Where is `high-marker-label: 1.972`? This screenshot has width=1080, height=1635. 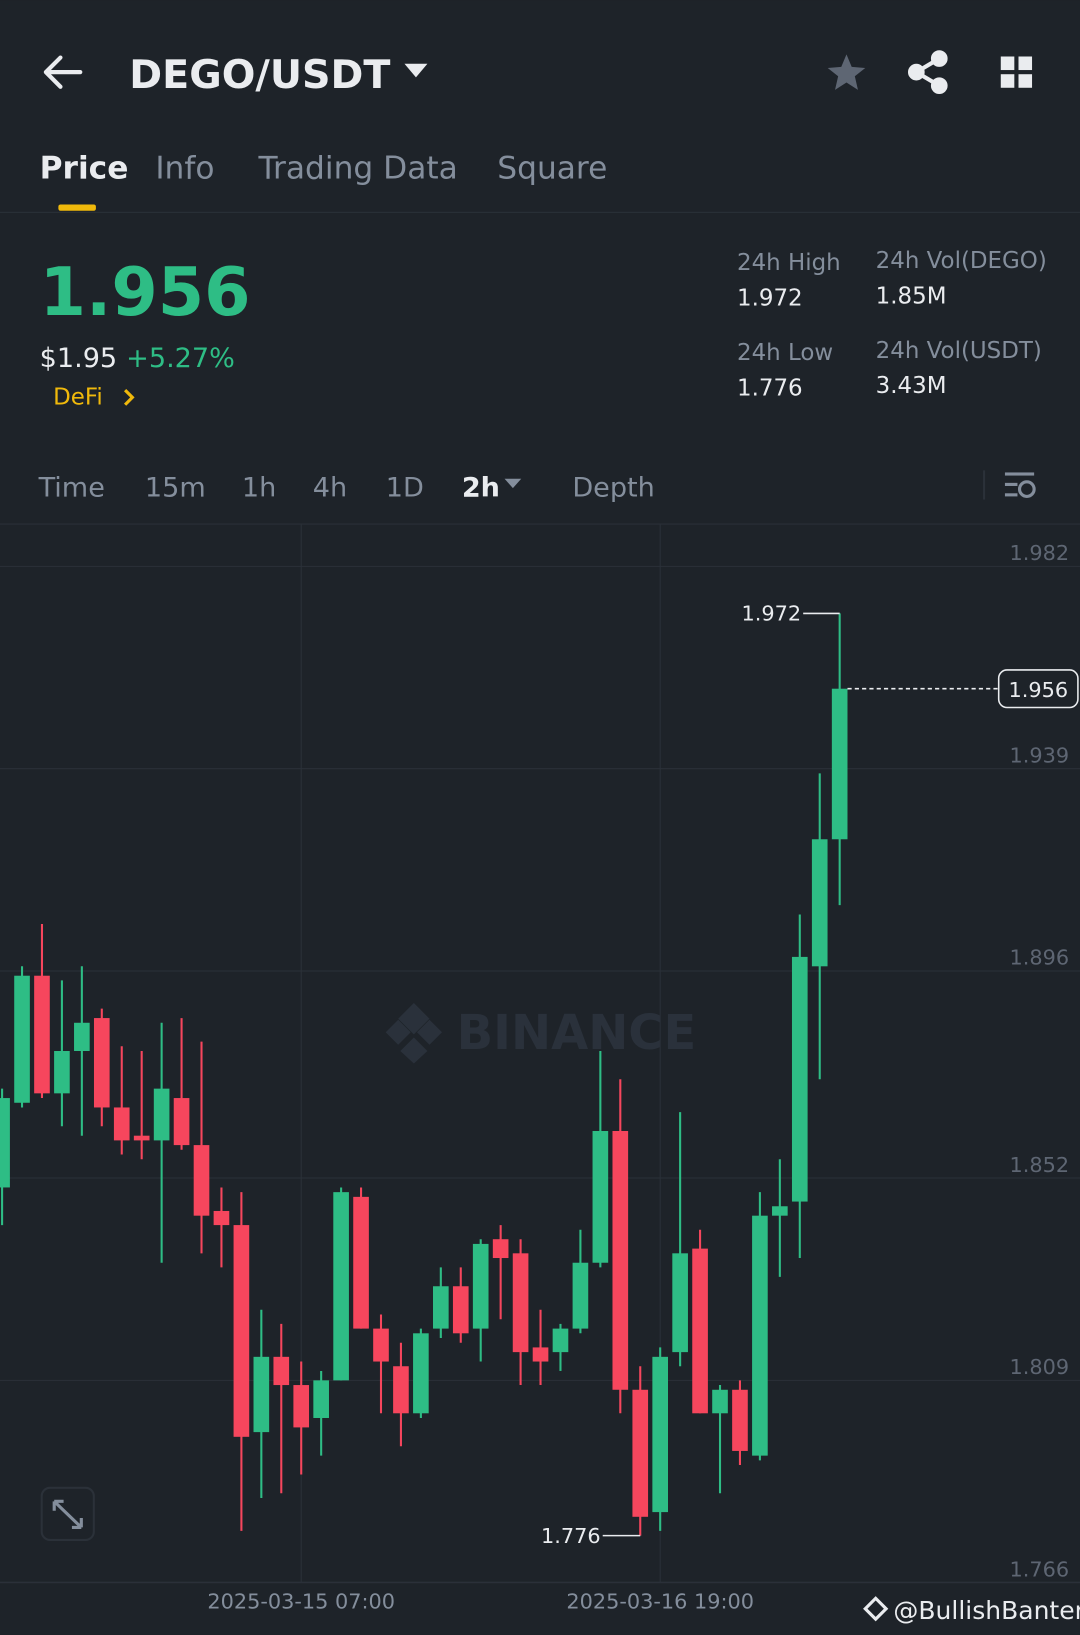 high-marker-label: 1.972 is located at coordinates (771, 614).